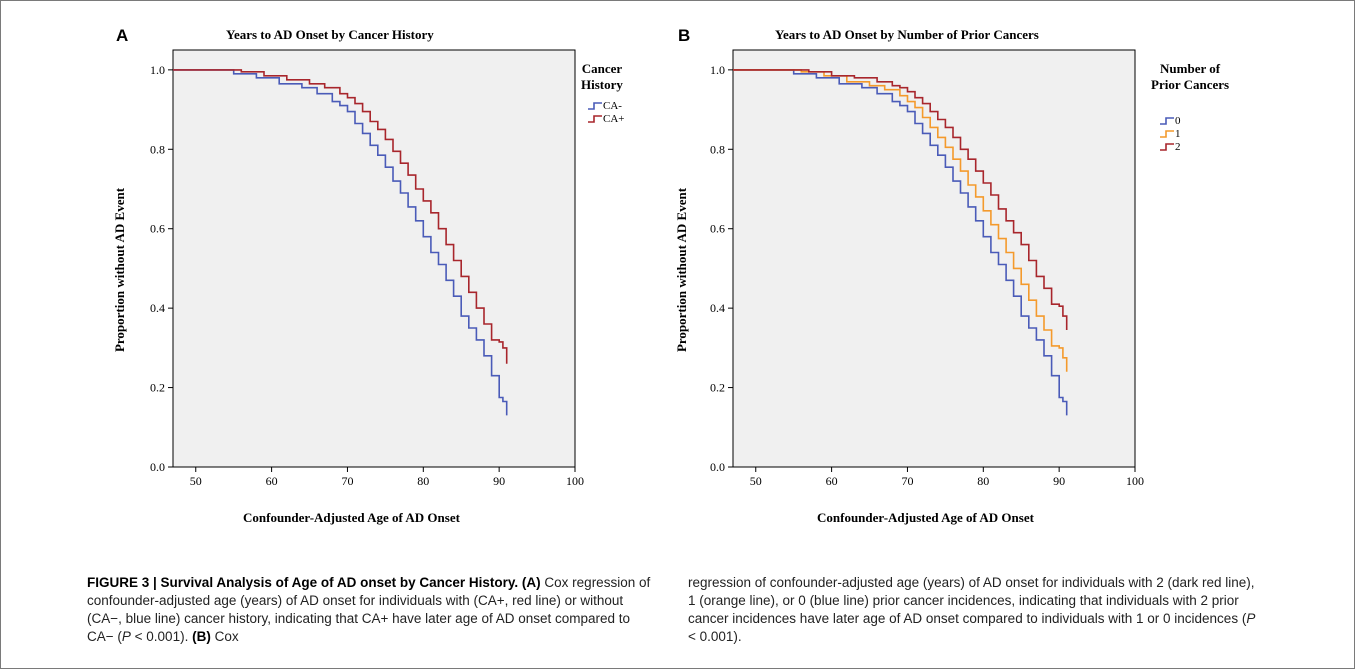 The width and height of the screenshot is (1355, 669). Describe the element at coordinates (499, 481) in the screenshot. I see `x-tick-label-a-4: 90` at that location.